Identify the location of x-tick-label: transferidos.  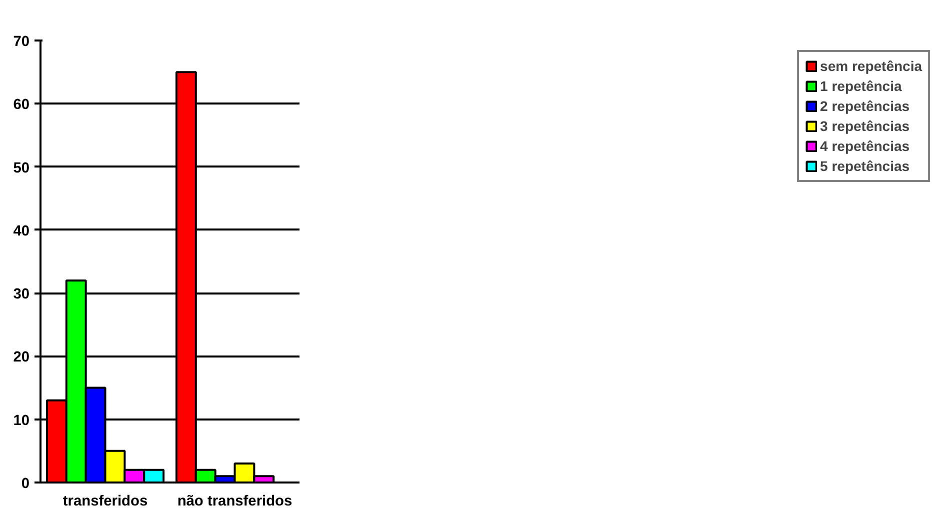
(105, 502).